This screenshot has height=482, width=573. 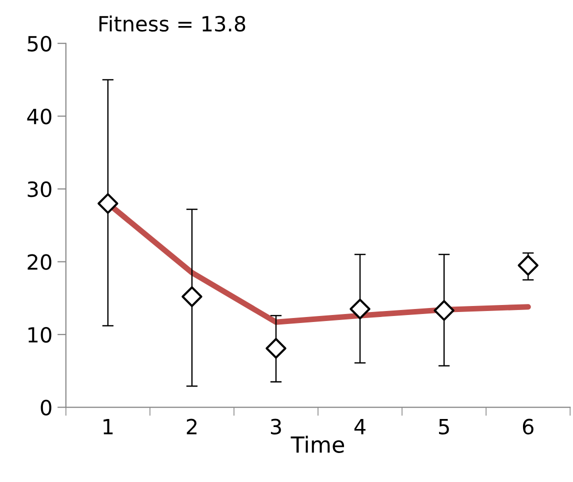 What do you see at coordinates (39, 116) in the screenshot?
I see `y-tick-label: 40` at bounding box center [39, 116].